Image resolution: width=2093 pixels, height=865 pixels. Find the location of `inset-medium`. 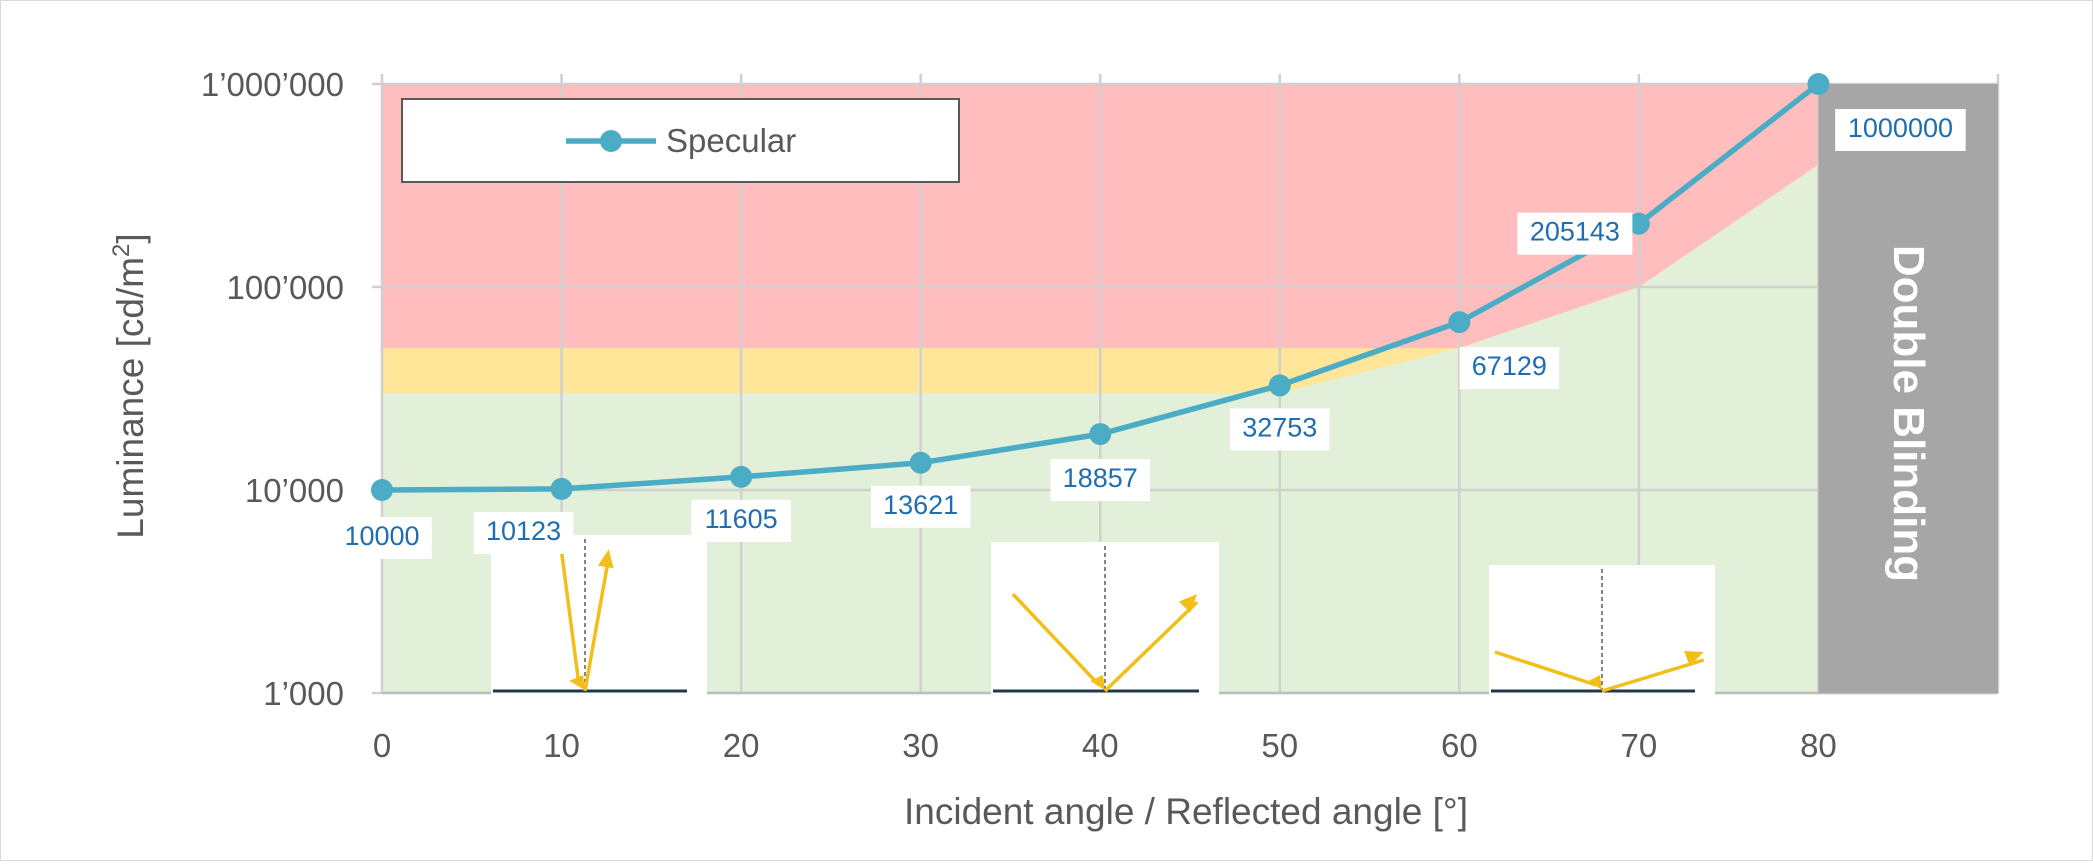

inset-medium is located at coordinates (1105, 618).